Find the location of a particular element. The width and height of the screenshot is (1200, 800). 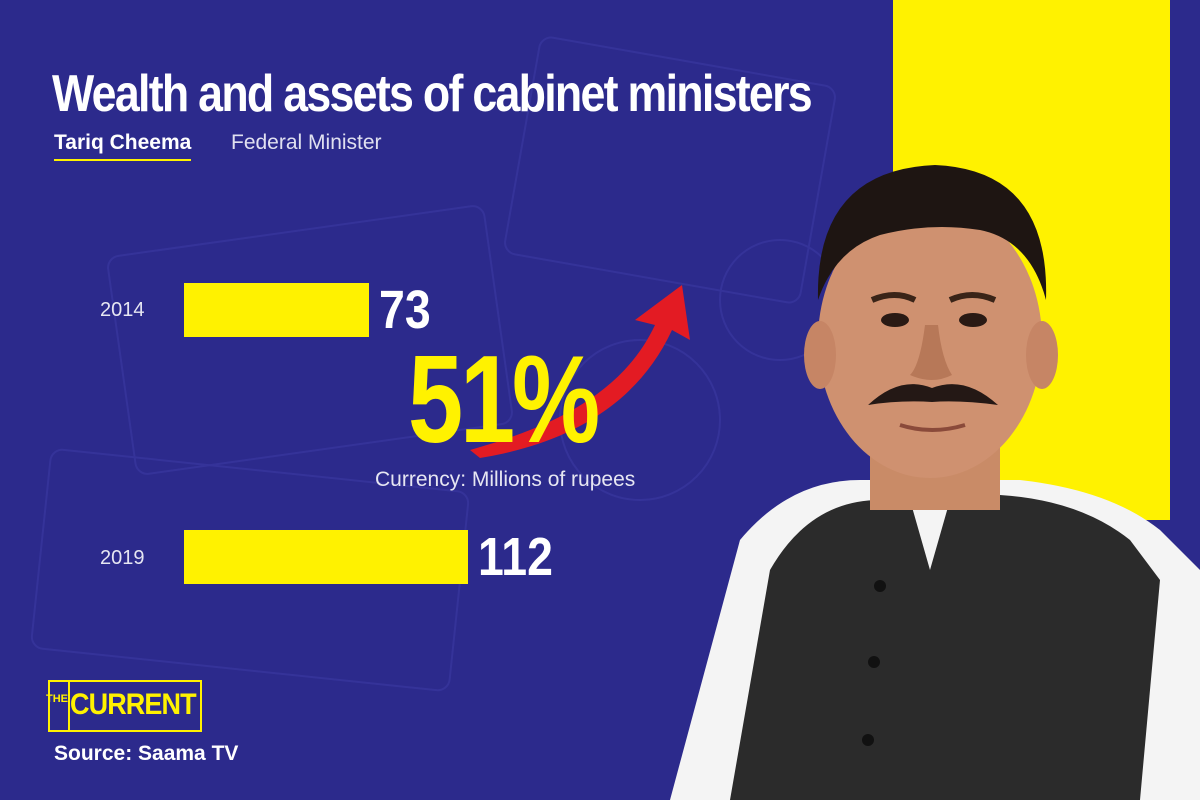

logo-wordmark: CURRENT is located at coordinates (133, 704).